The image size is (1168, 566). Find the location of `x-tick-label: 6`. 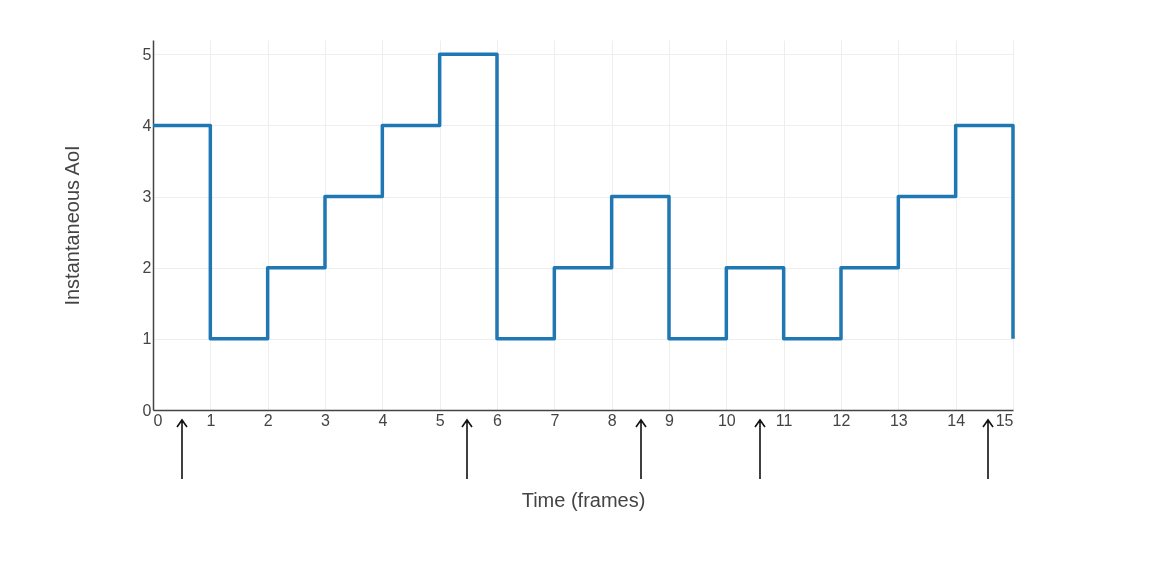

x-tick-label: 6 is located at coordinates (498, 420).